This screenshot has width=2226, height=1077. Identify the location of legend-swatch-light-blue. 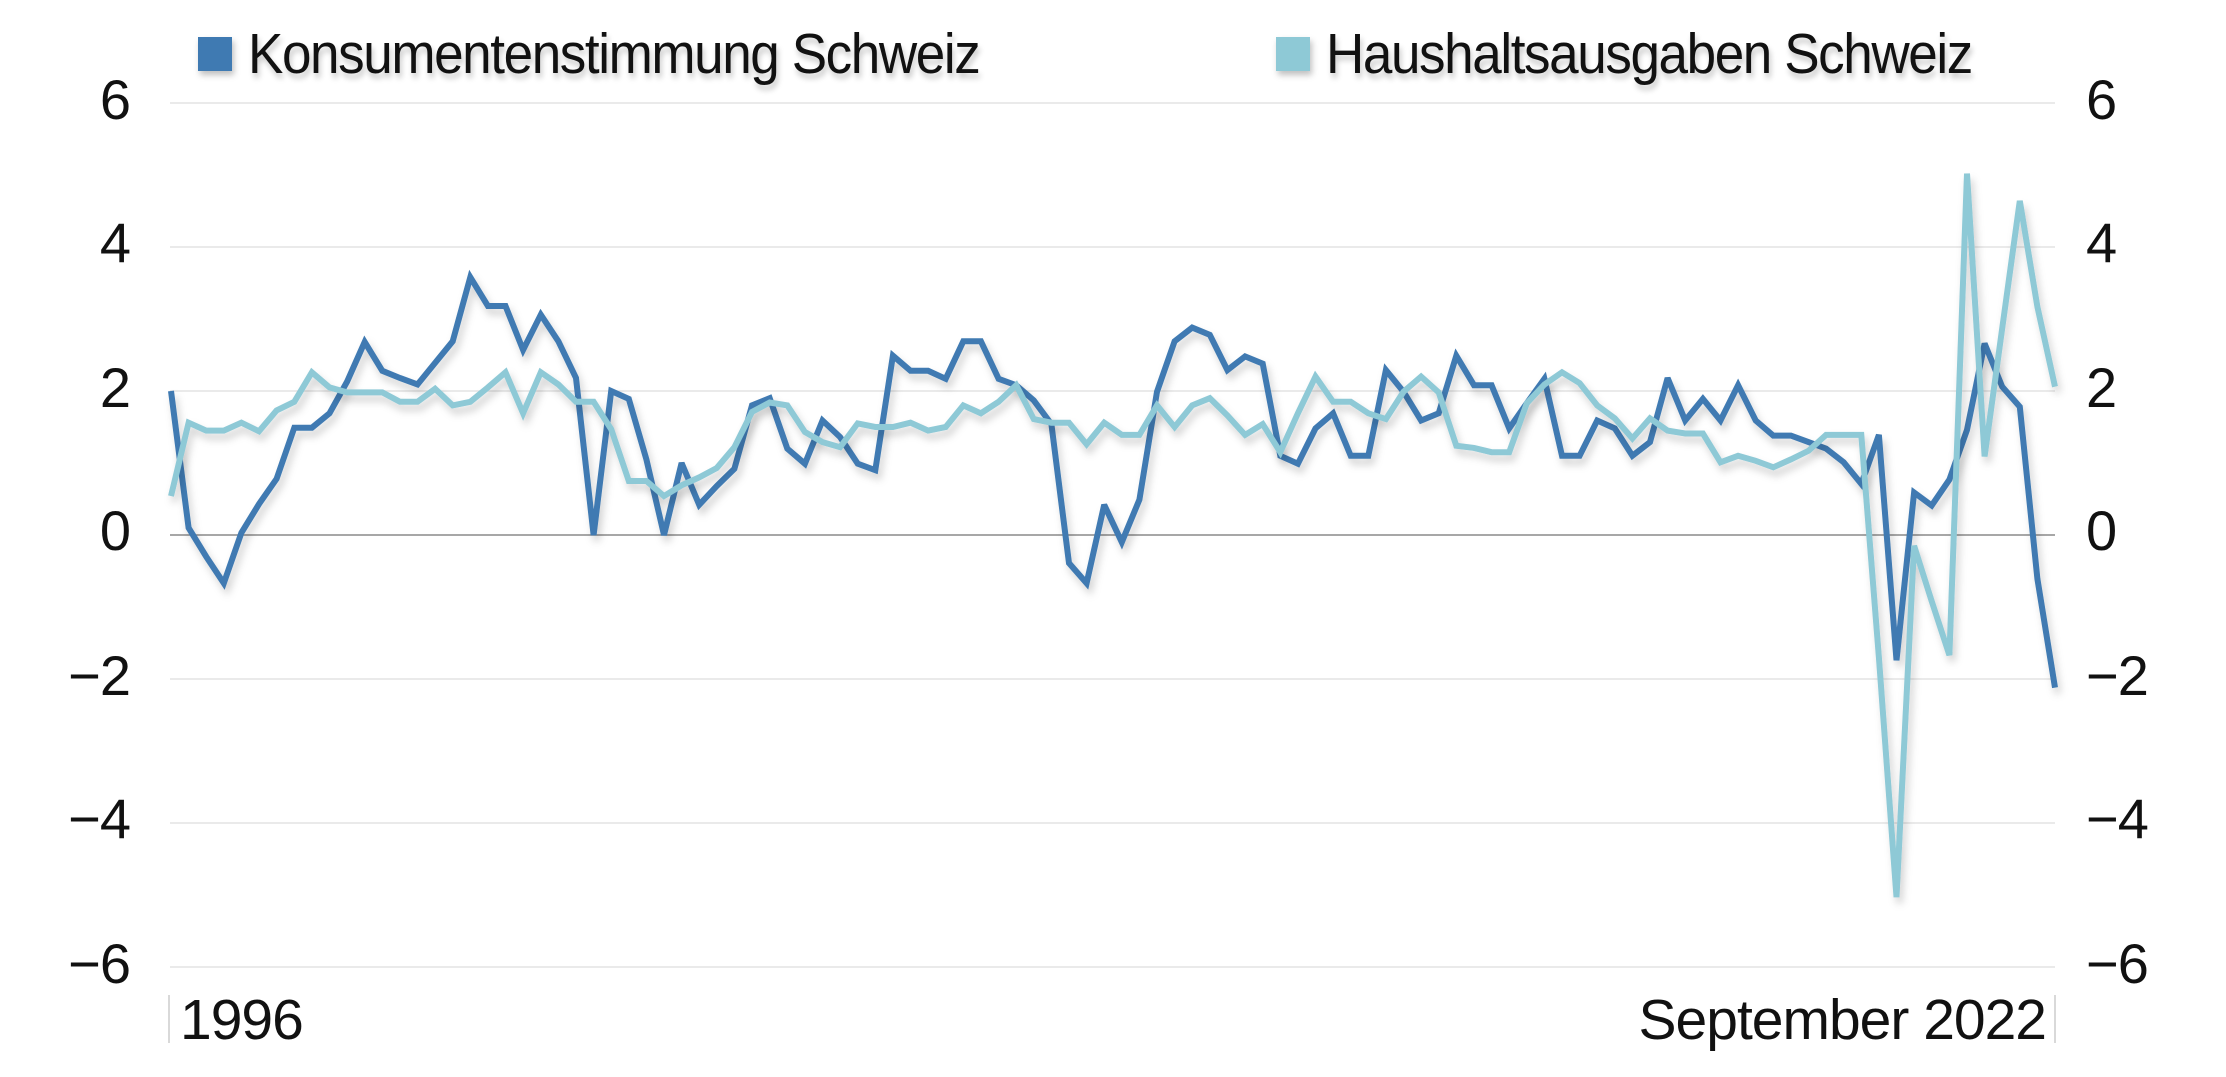
(1293, 54).